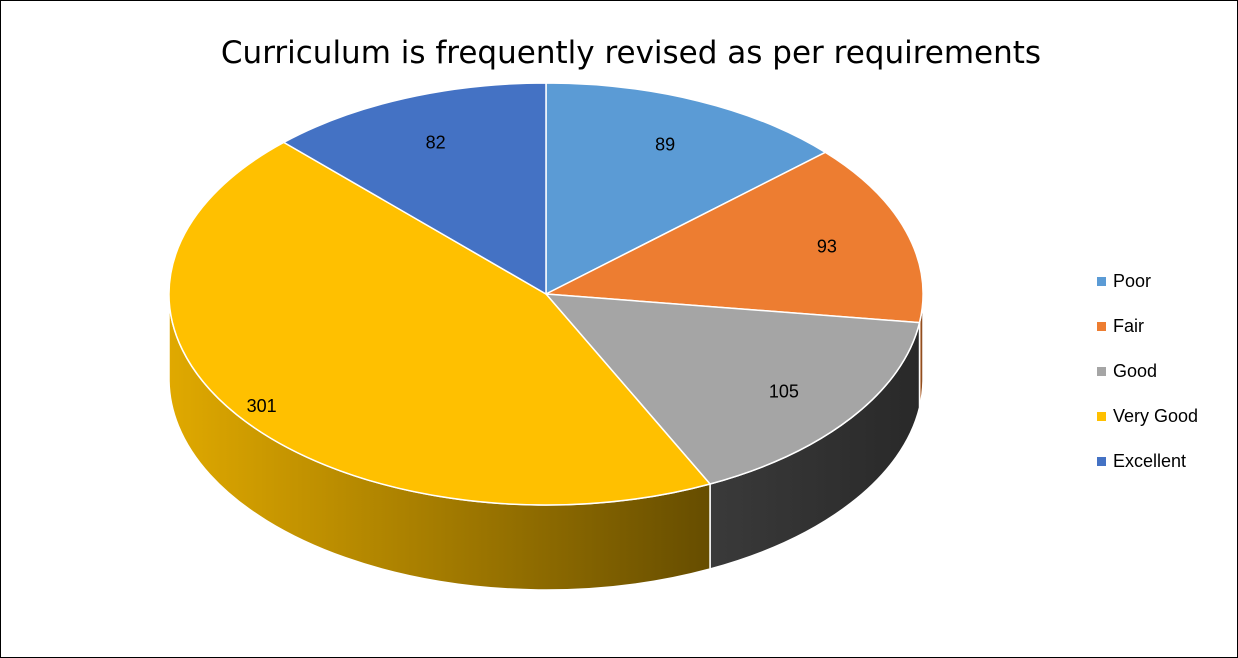 Image resolution: width=1238 pixels, height=658 pixels. What do you see at coordinates (784, 392) in the screenshot?
I see `data-label-good: 105` at bounding box center [784, 392].